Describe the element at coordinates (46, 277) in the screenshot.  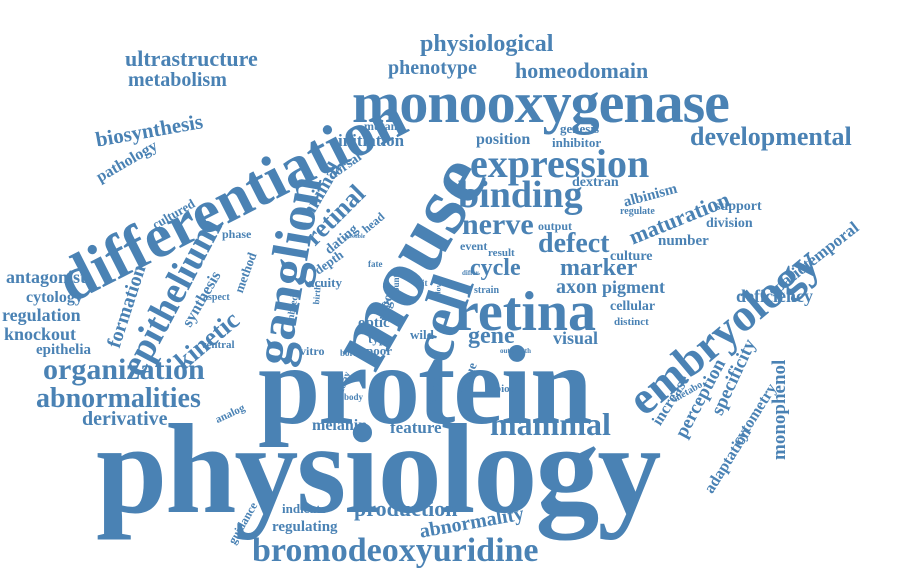
I see `word-antagonist: antagonist` at that location.